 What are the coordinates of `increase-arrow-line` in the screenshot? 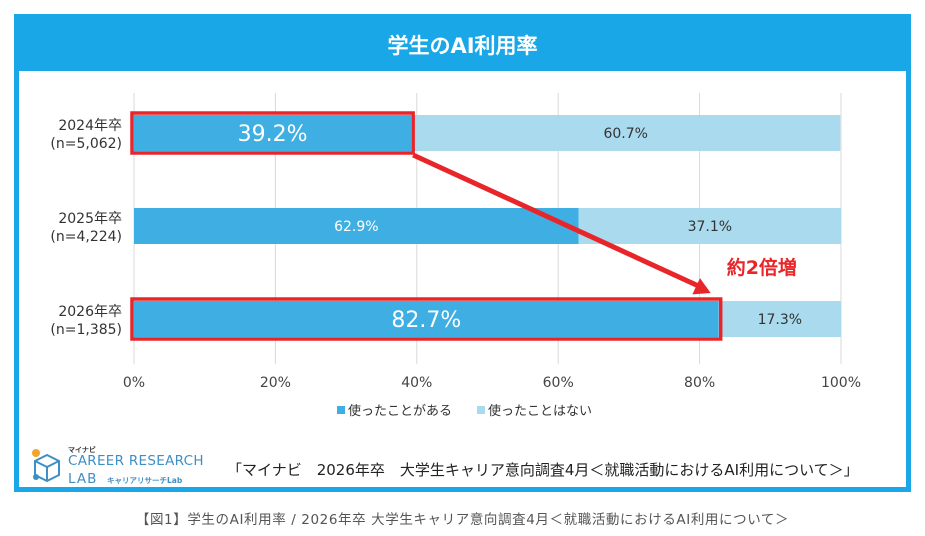 It's located at (557, 221).